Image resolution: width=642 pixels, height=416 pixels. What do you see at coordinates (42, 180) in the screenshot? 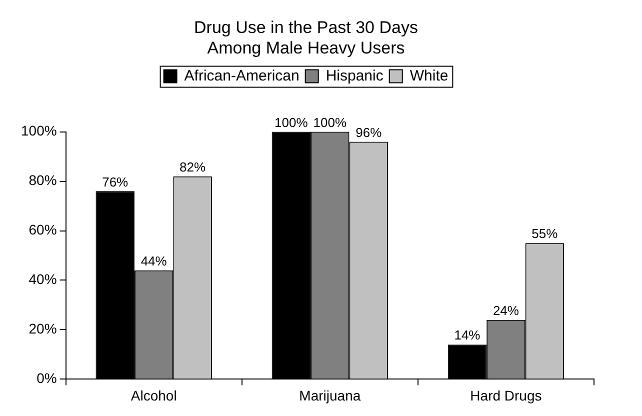
I see `y-tick-label: 80%` at bounding box center [42, 180].